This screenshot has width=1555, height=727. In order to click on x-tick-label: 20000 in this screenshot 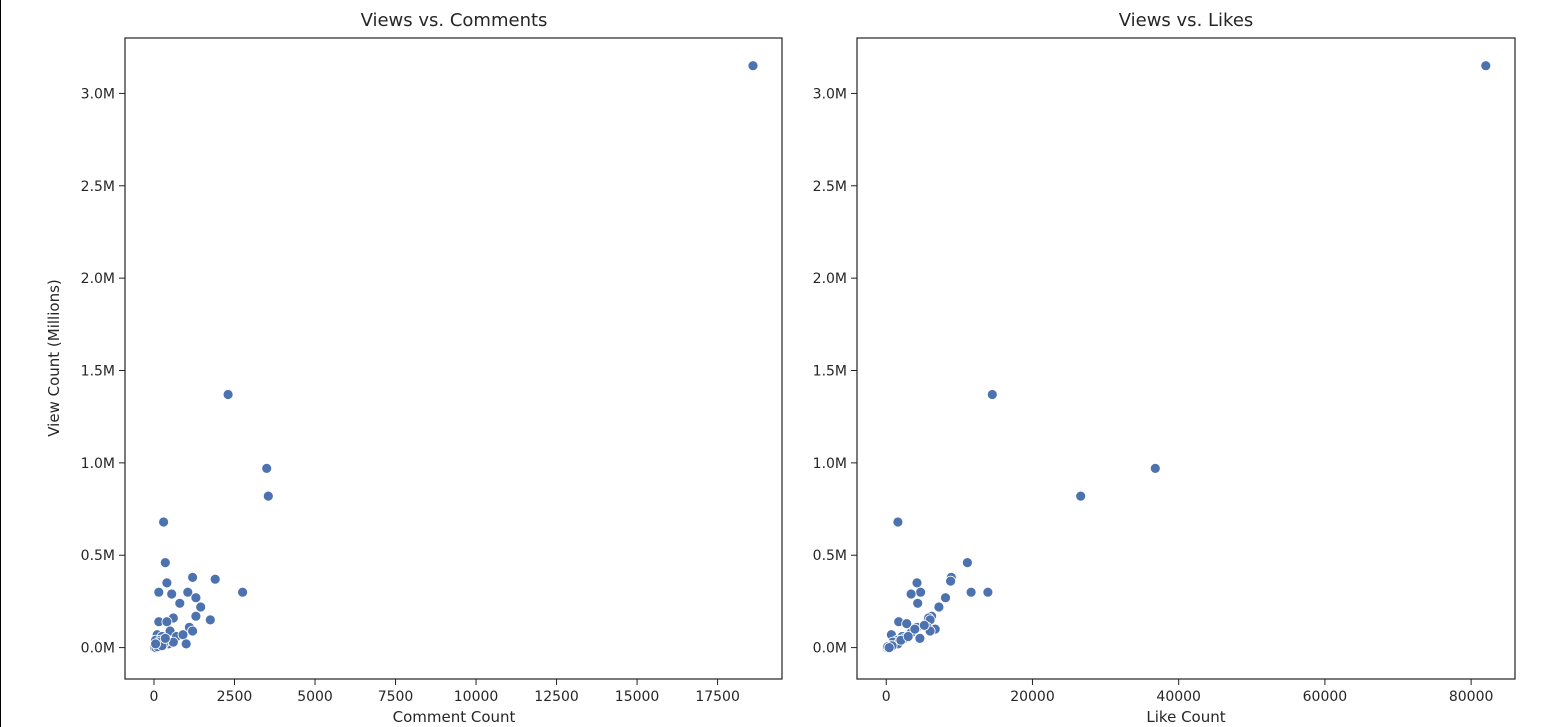, I will do `click(1032, 697)`.